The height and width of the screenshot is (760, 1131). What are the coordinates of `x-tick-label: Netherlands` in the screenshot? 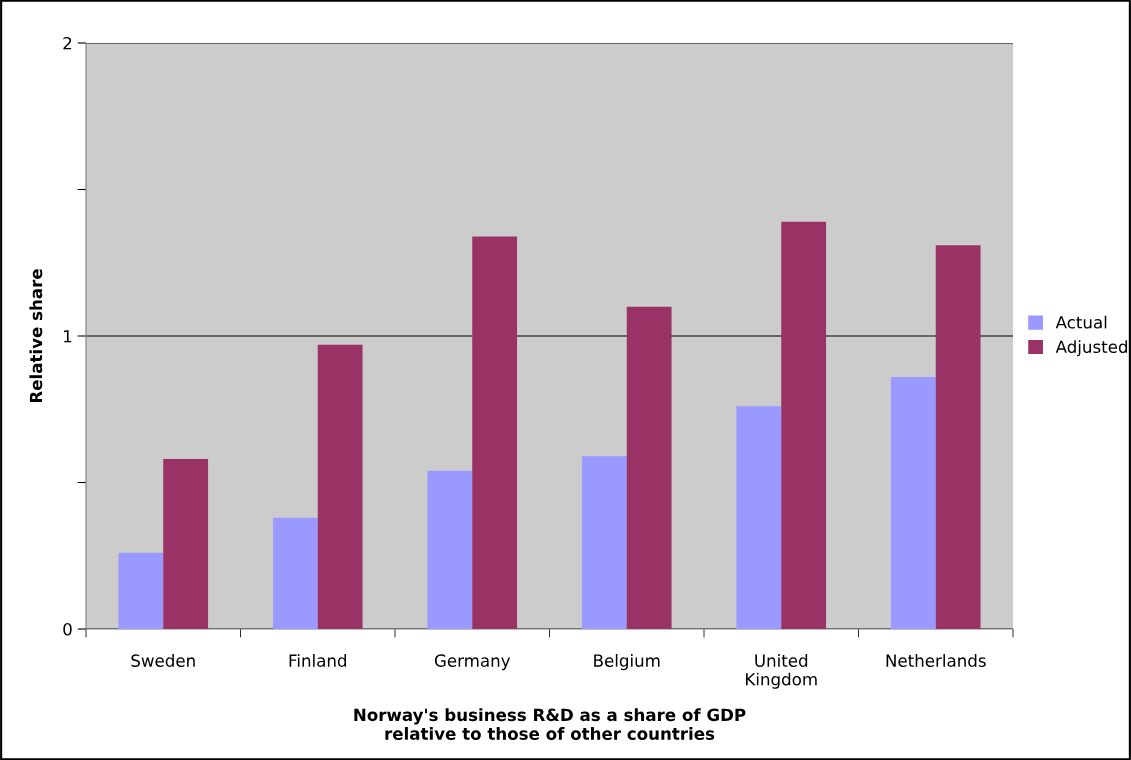 It's located at (936, 660).